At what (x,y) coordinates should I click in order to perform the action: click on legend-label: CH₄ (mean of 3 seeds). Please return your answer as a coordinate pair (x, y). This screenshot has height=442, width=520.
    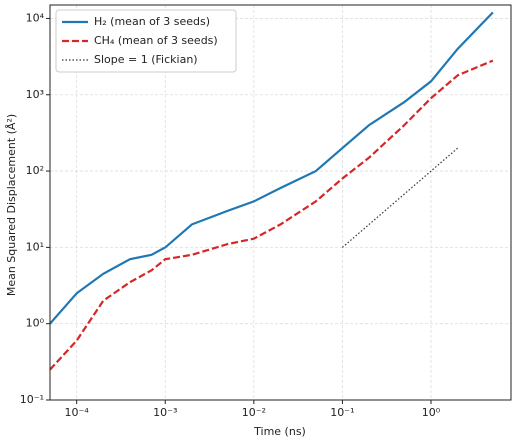
    Looking at the image, I should click on (156, 40).